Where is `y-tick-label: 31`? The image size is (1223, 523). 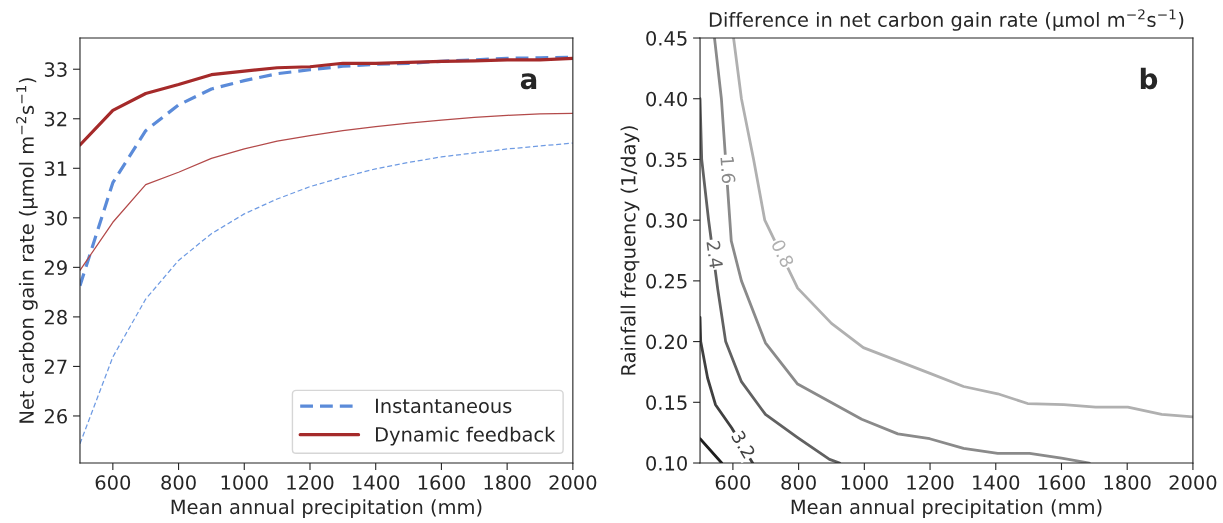 y-tick-label: 31 is located at coordinates (55, 168).